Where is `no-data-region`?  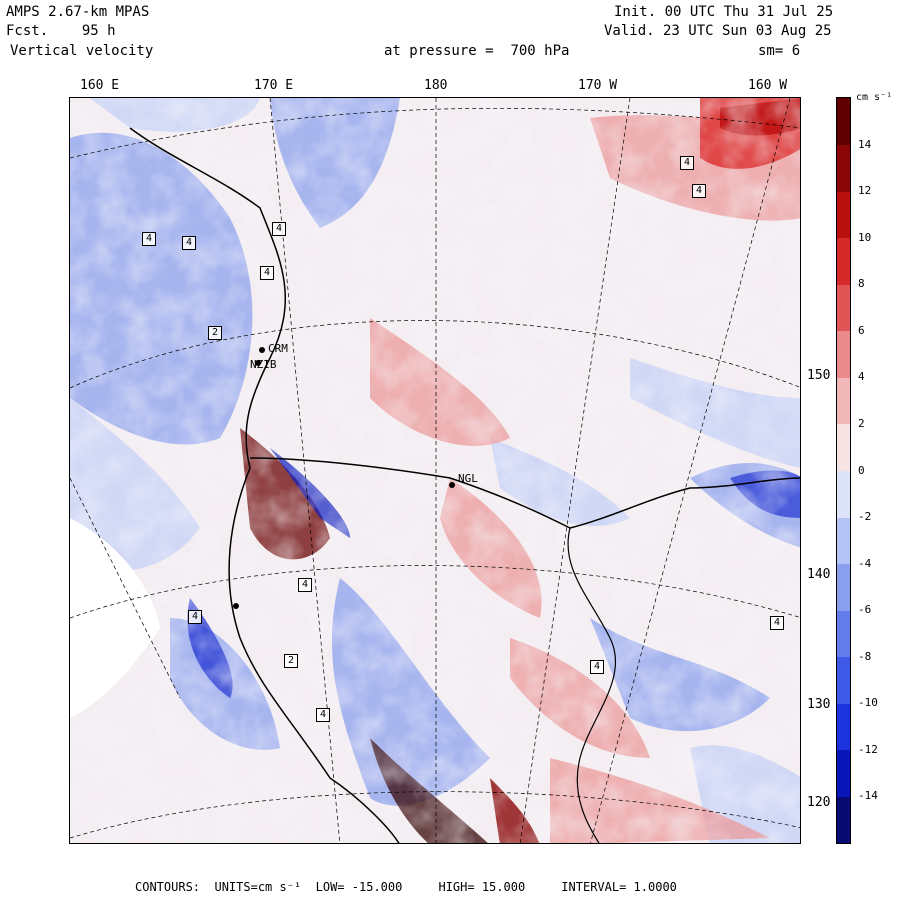 no-data-region is located at coordinates (115, 618).